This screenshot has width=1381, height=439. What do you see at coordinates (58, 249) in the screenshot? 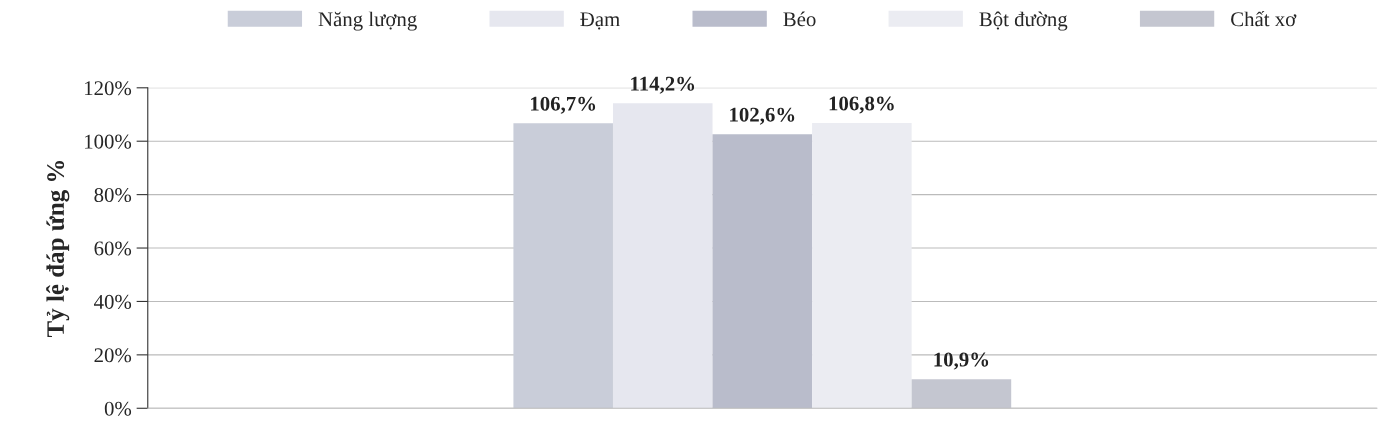
I see `y-axis-title: Tỷ lệ đáp ứng %` at bounding box center [58, 249].